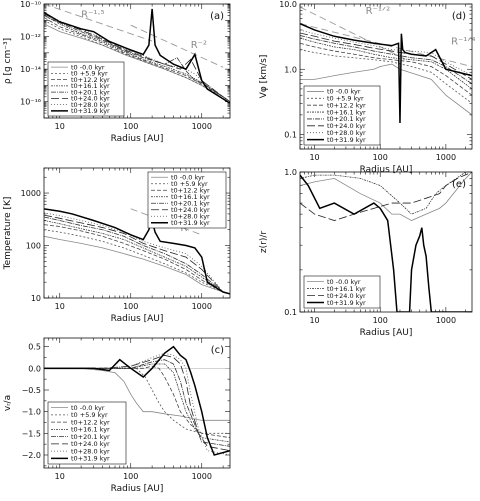 The height and width of the screenshot is (501, 480). I want to click on annotation-label: R⁻¹ᐟ², so click(192, 228).